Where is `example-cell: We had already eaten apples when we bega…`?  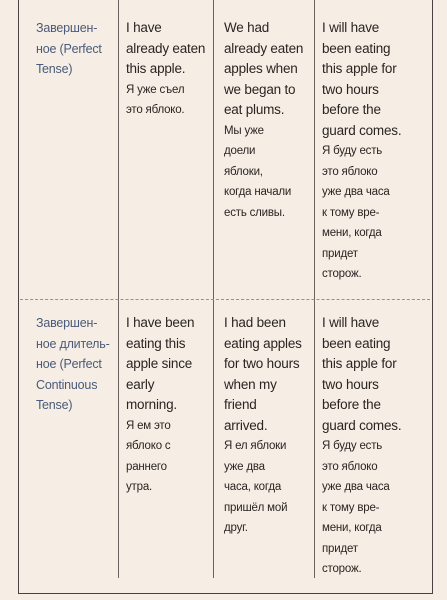
example-cell: We had already eaten apples when we bega… is located at coordinates (268, 120).